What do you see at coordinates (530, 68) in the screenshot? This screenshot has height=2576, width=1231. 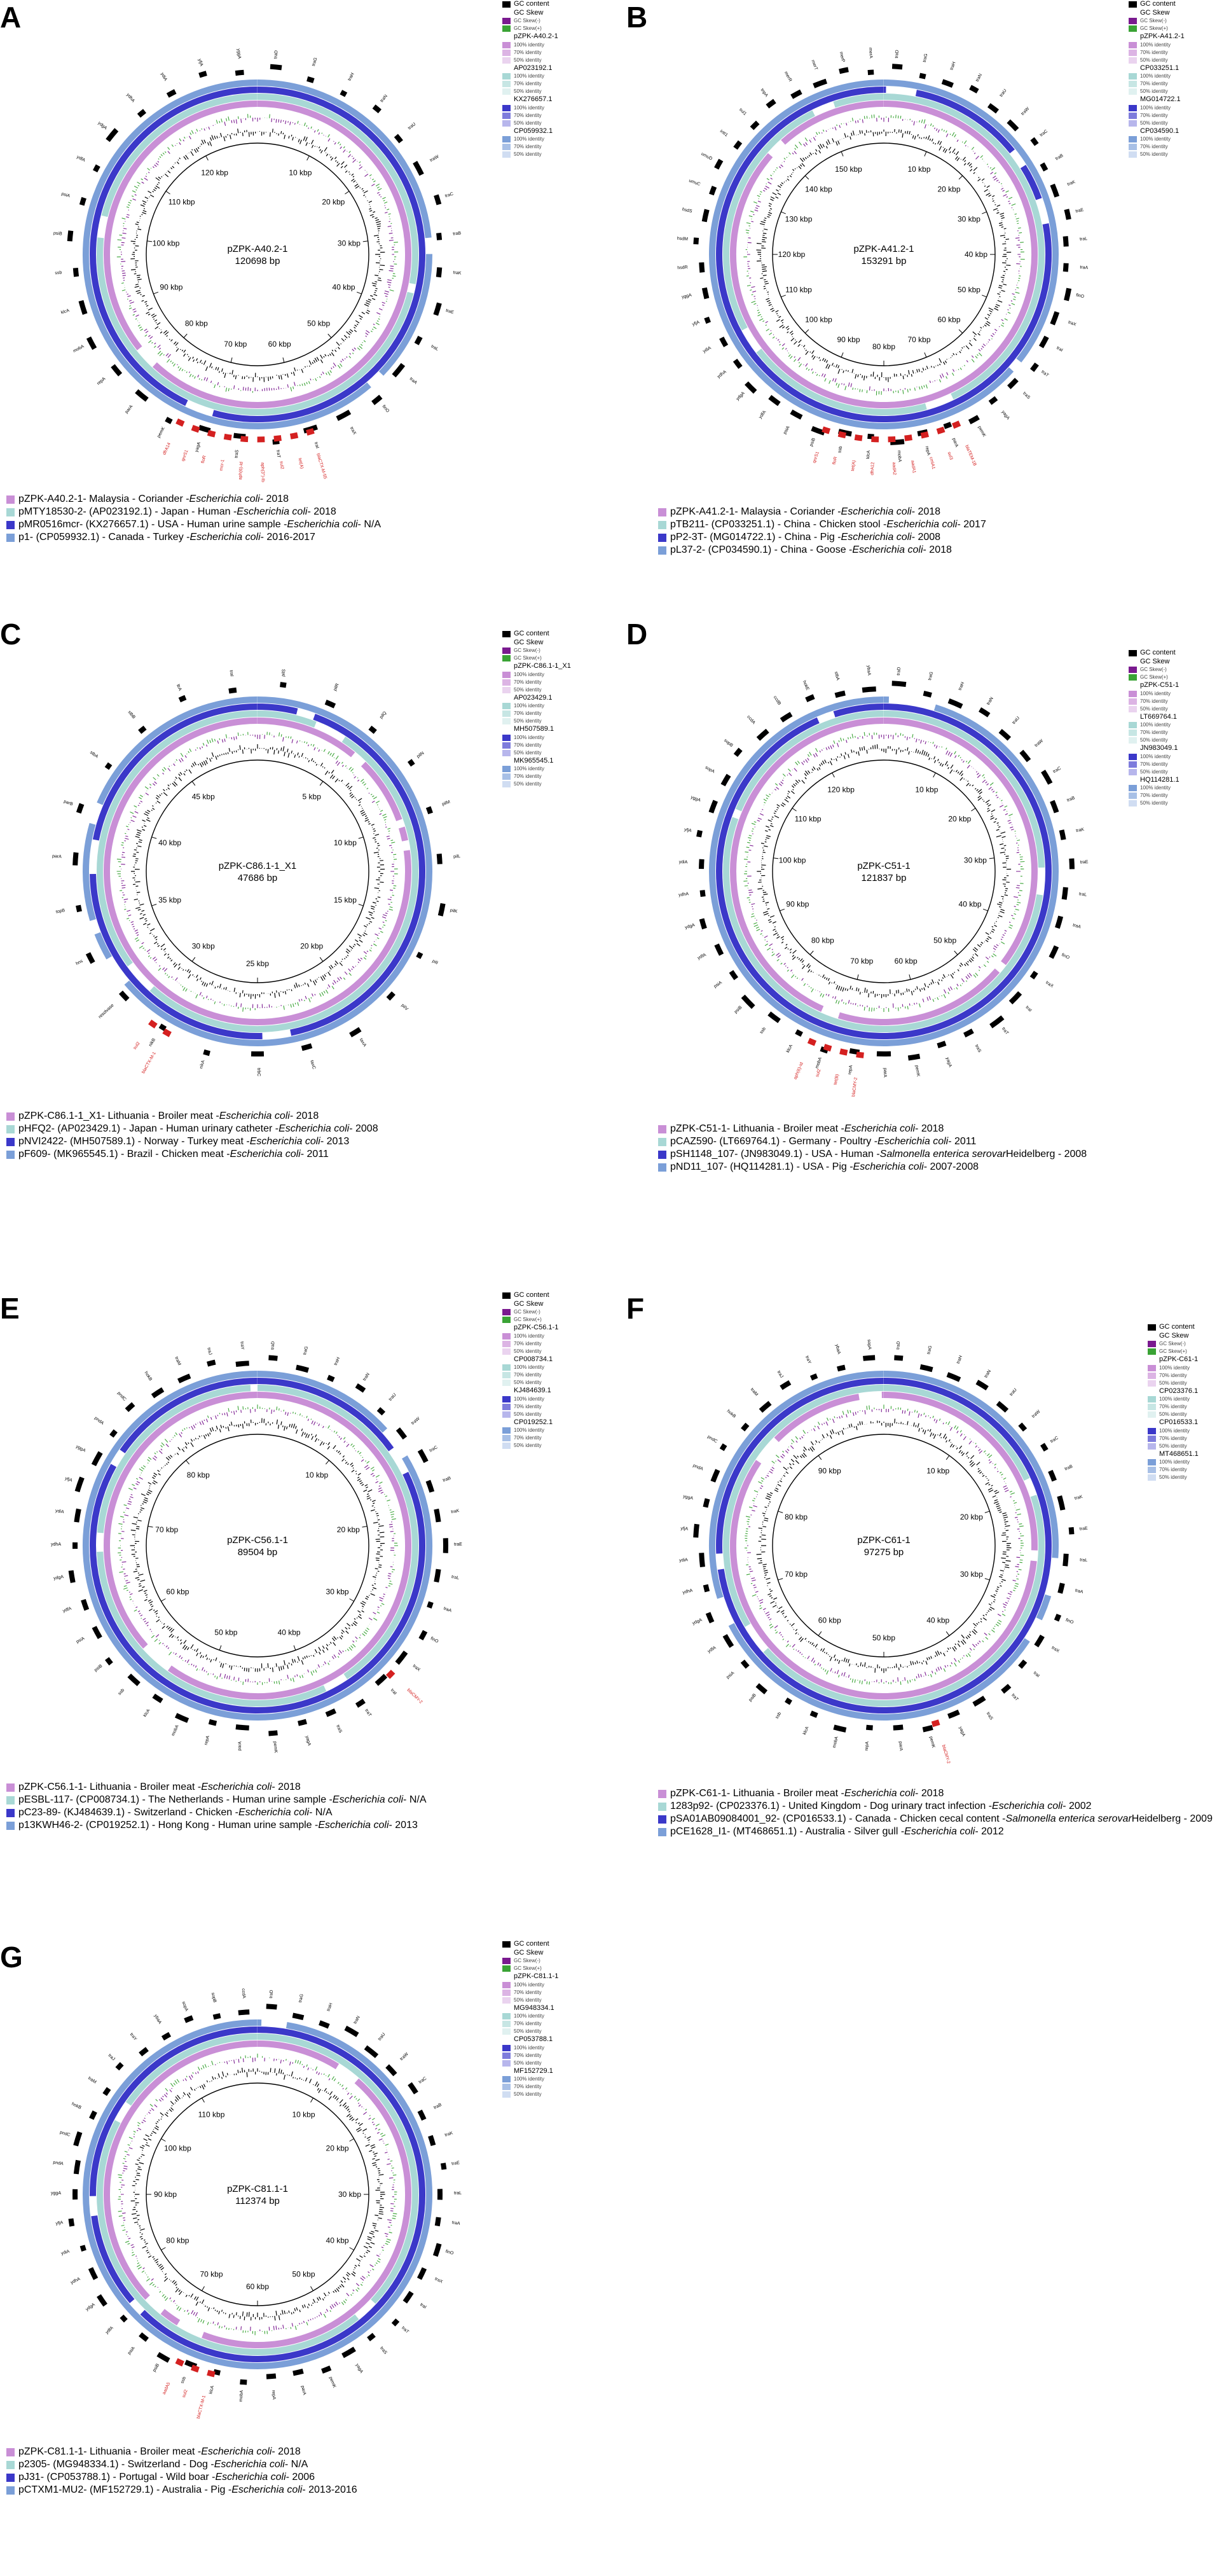 I see `legend-row: AP023192.1` at bounding box center [530, 68].